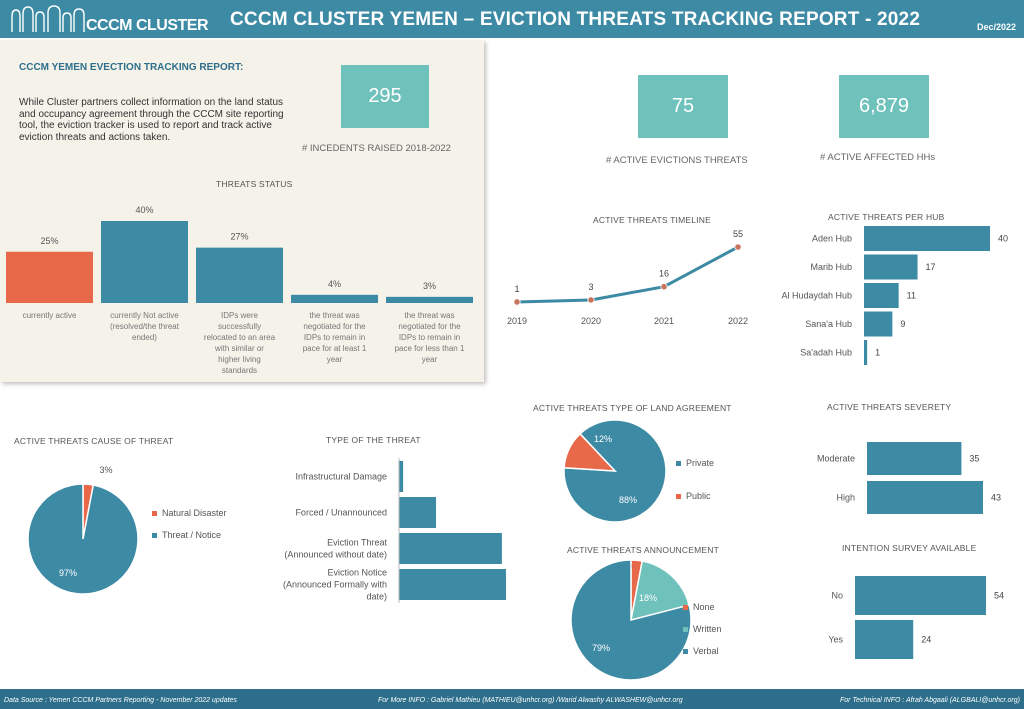  I want to click on per-hub-category-3: Al Hudaydah Hub, so click(816, 296).